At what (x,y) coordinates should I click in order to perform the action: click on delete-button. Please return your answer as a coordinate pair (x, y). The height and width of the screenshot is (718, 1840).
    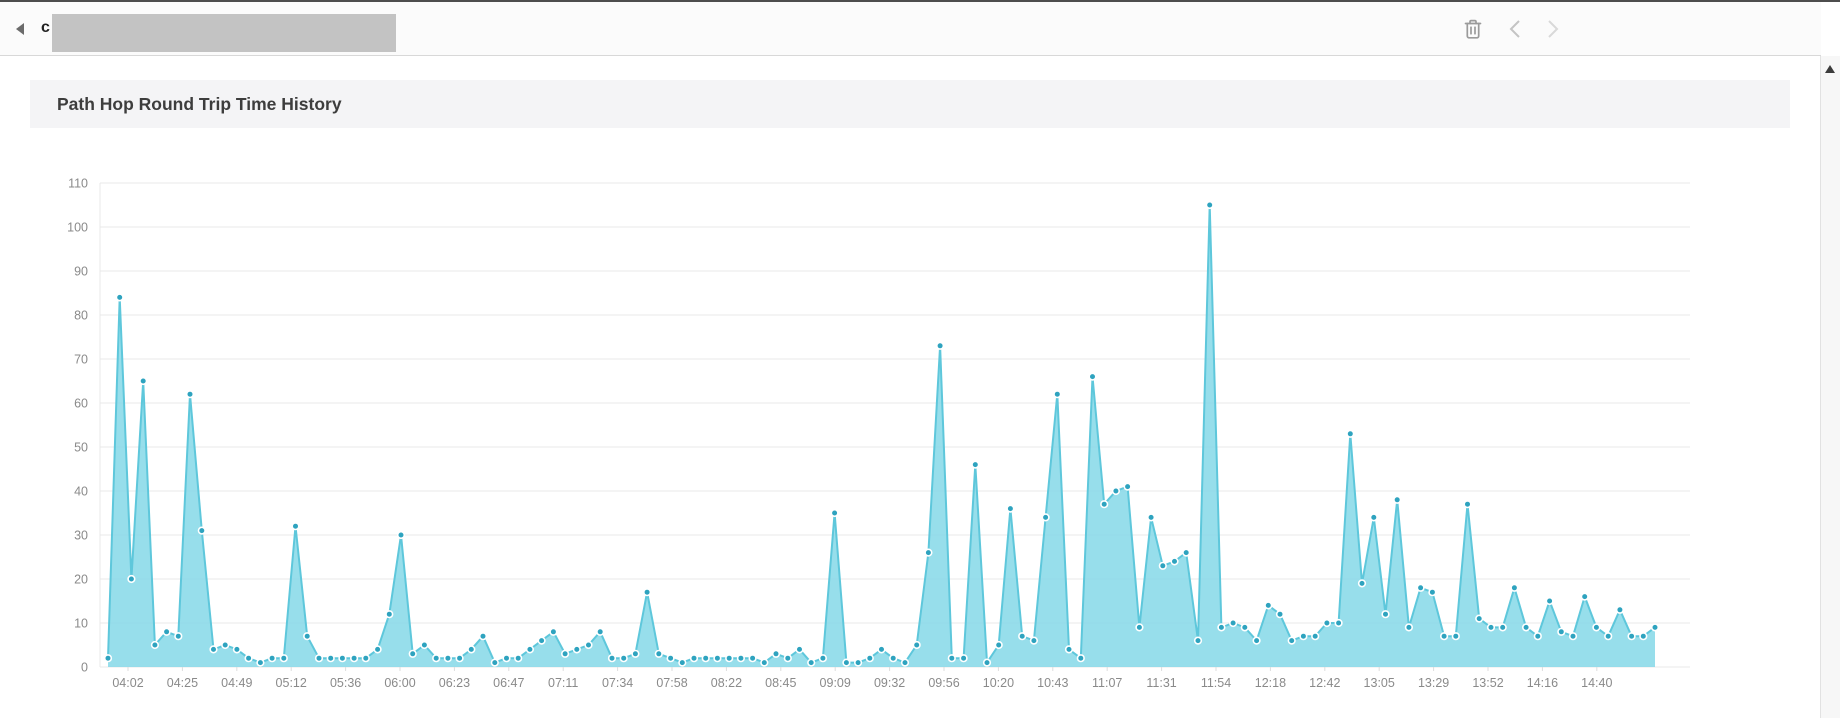
    Looking at the image, I should click on (1473, 29).